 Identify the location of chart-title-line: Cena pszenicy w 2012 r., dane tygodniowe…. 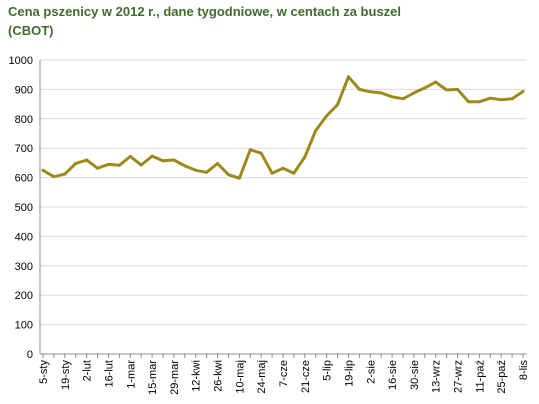
(205, 11).